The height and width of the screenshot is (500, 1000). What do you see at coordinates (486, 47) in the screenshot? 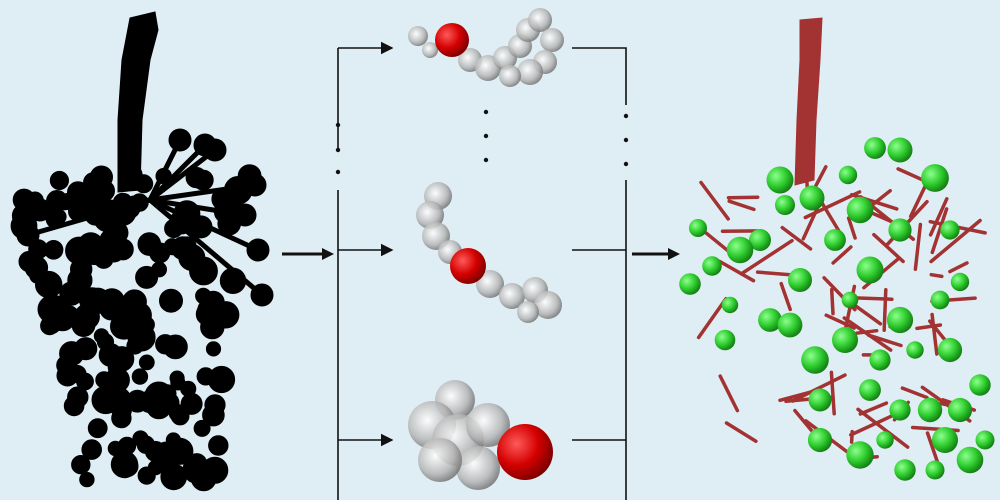
I see `segment-top` at bounding box center [486, 47].